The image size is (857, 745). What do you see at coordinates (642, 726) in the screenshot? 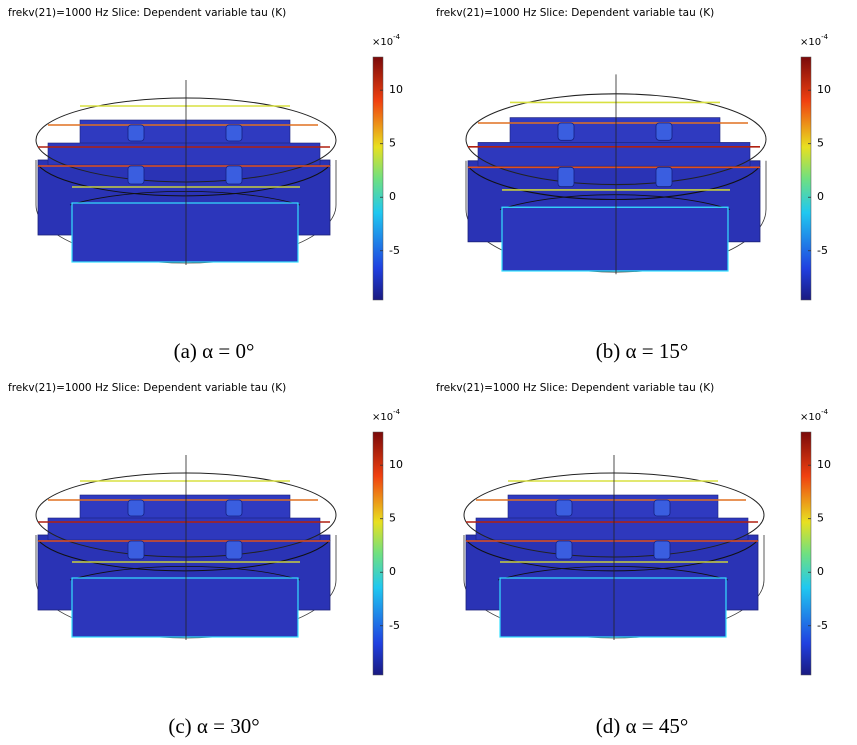
I see `caption: (d) α = 45°` at bounding box center [642, 726].